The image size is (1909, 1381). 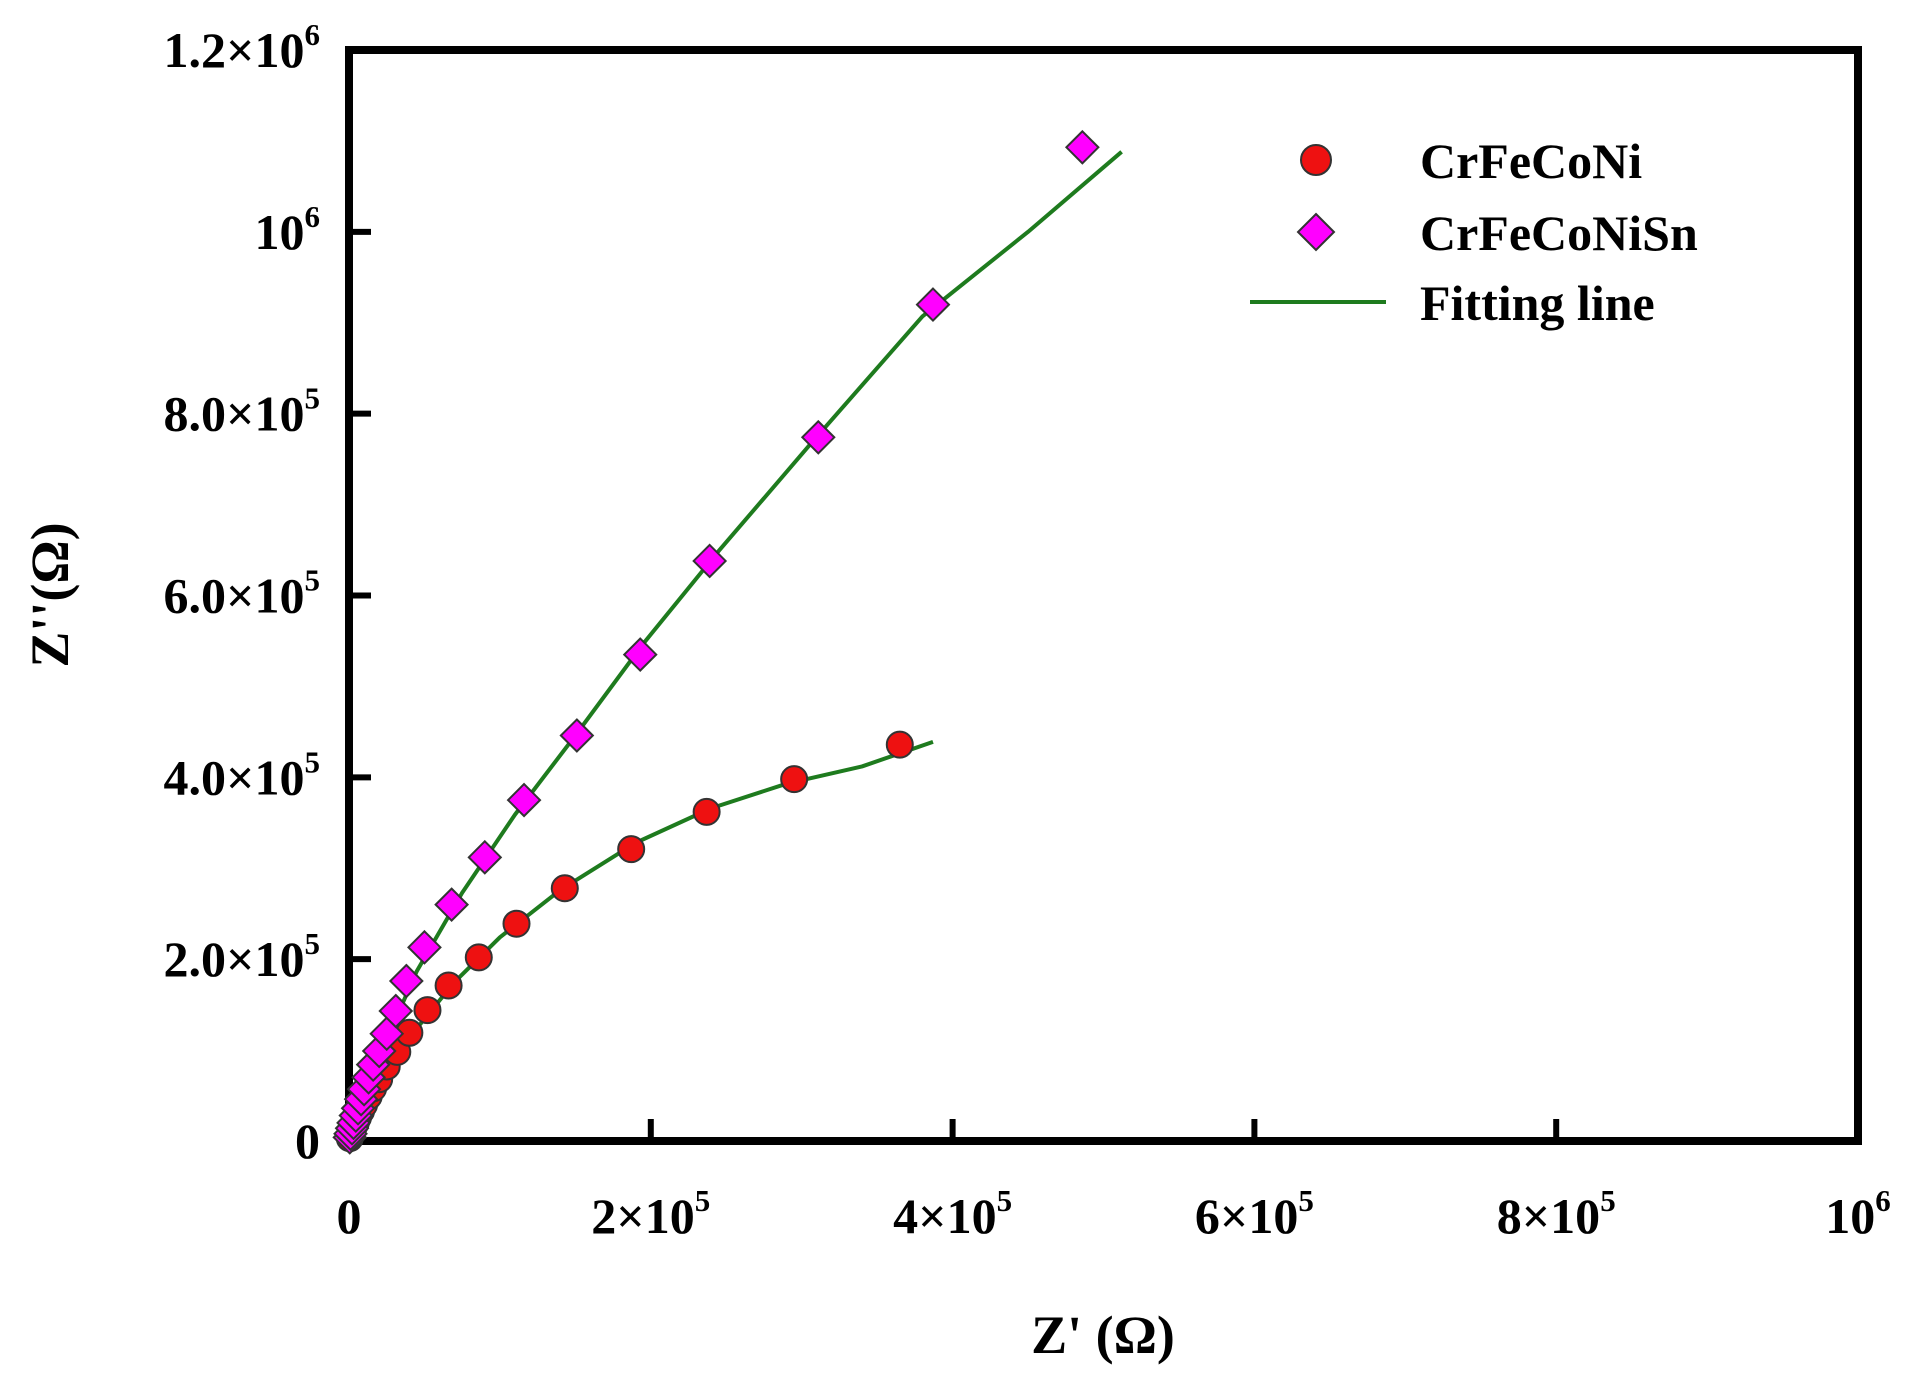 I want to click on x-axis-tick-labels: 0 2×10⁵ 4×10⁵ 6×10⁵ 8×10⁵ 106, so click(x=1114, y=1213).